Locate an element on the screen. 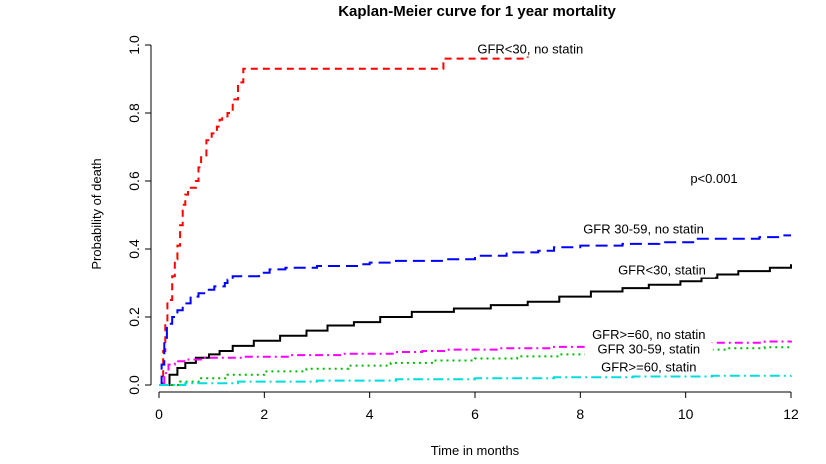 This screenshot has height=464, width=826. x-tick-label: 12 is located at coordinates (791, 414).